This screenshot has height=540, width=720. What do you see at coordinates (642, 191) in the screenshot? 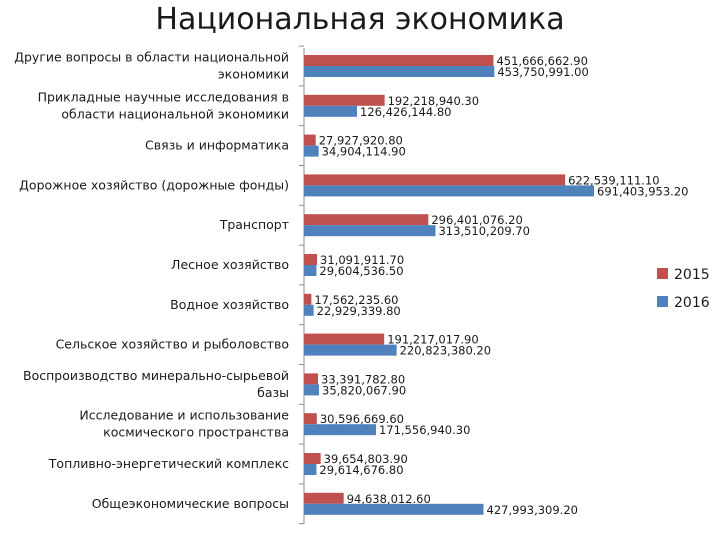
I see `value-label-2016: 691,403,953.20` at bounding box center [642, 191].